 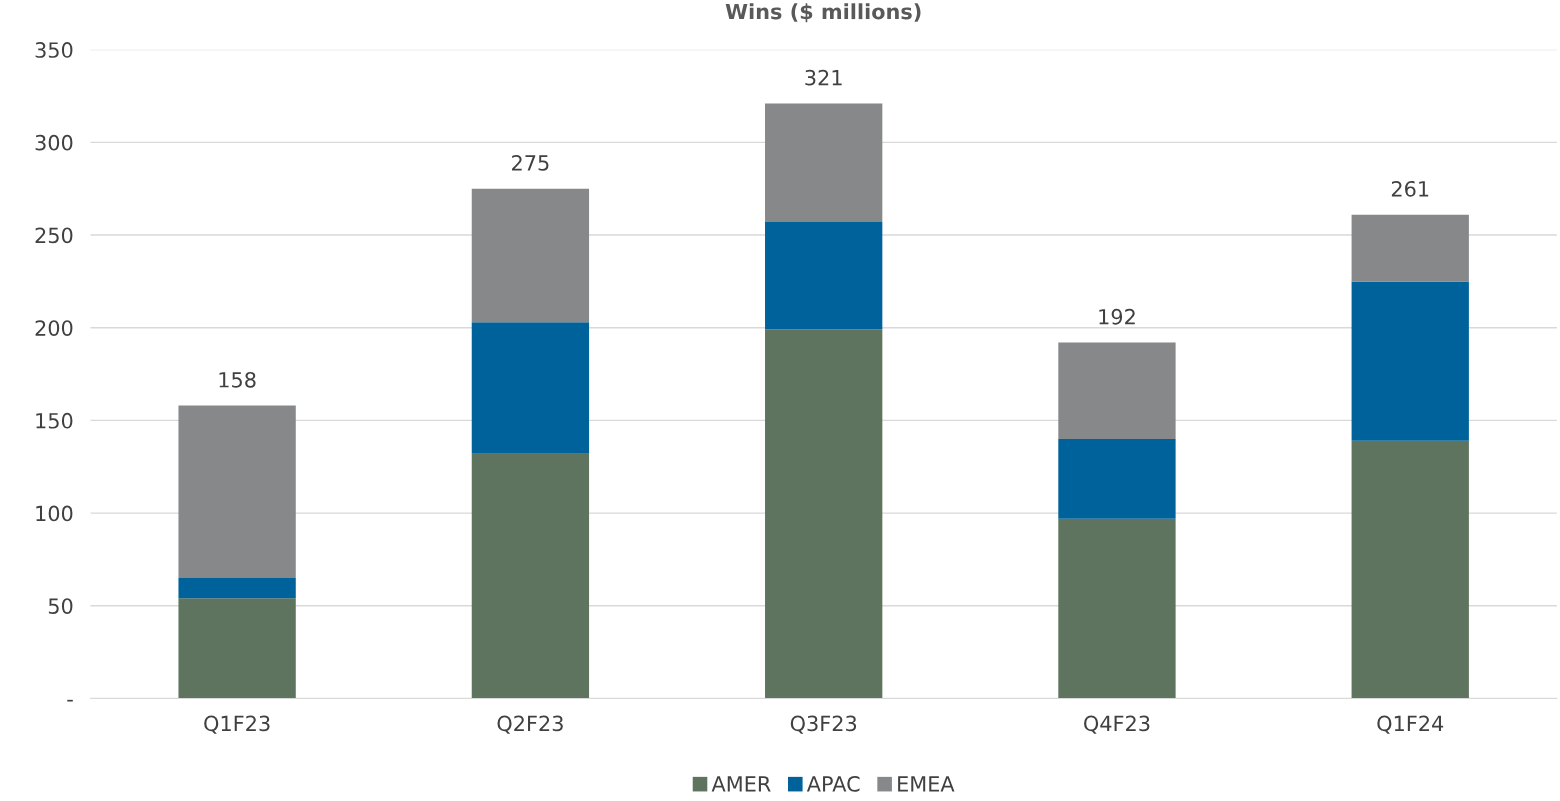 What do you see at coordinates (54, 513) in the screenshot?
I see `y-tick-label: 100` at bounding box center [54, 513].